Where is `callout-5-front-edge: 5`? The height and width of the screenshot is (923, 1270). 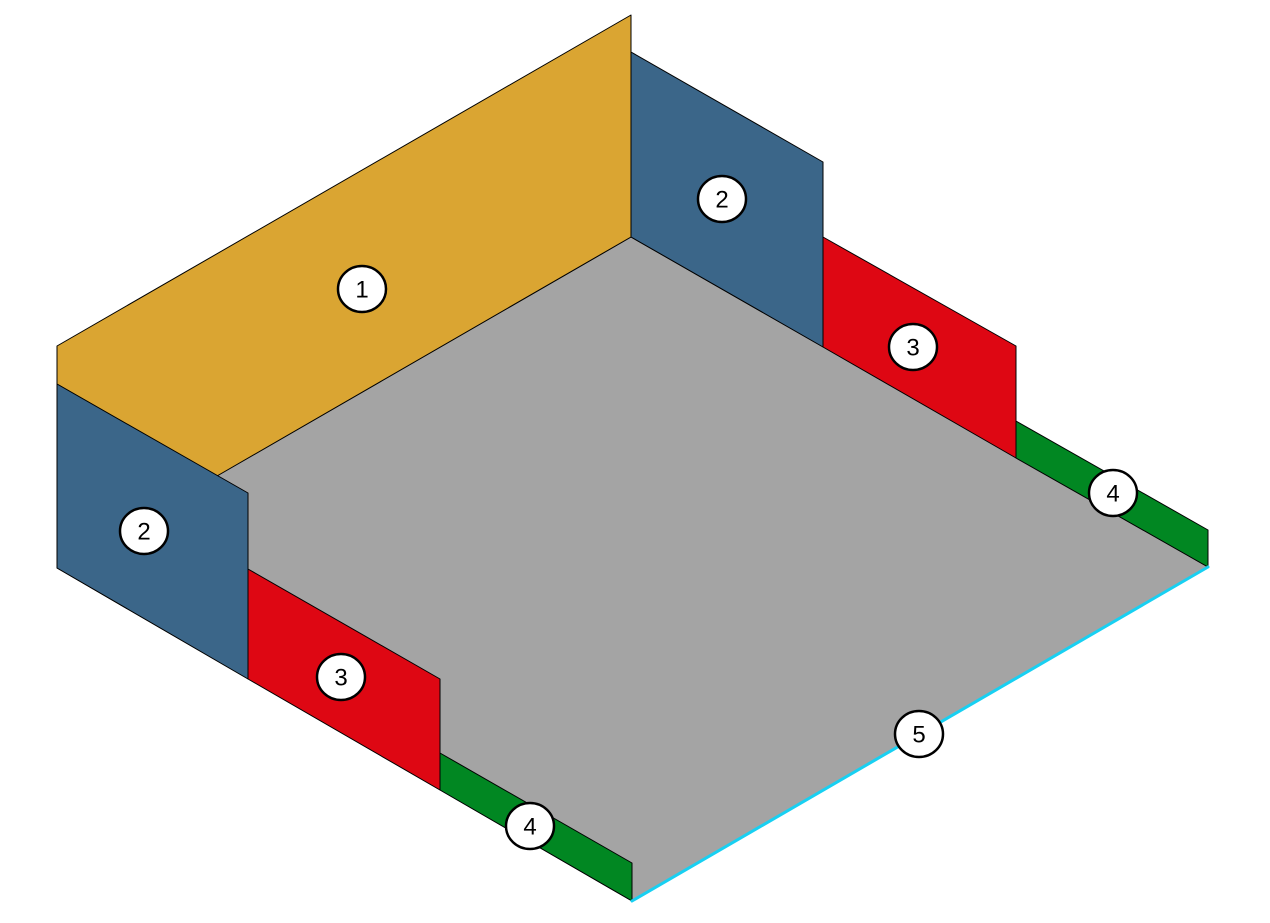
callout-5-front-edge: 5 is located at coordinates (919, 734).